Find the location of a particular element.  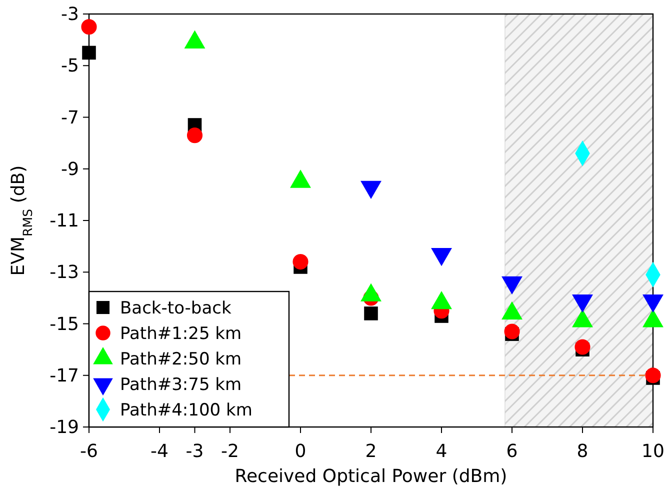

x-tick-label: 6 is located at coordinates (512, 451).